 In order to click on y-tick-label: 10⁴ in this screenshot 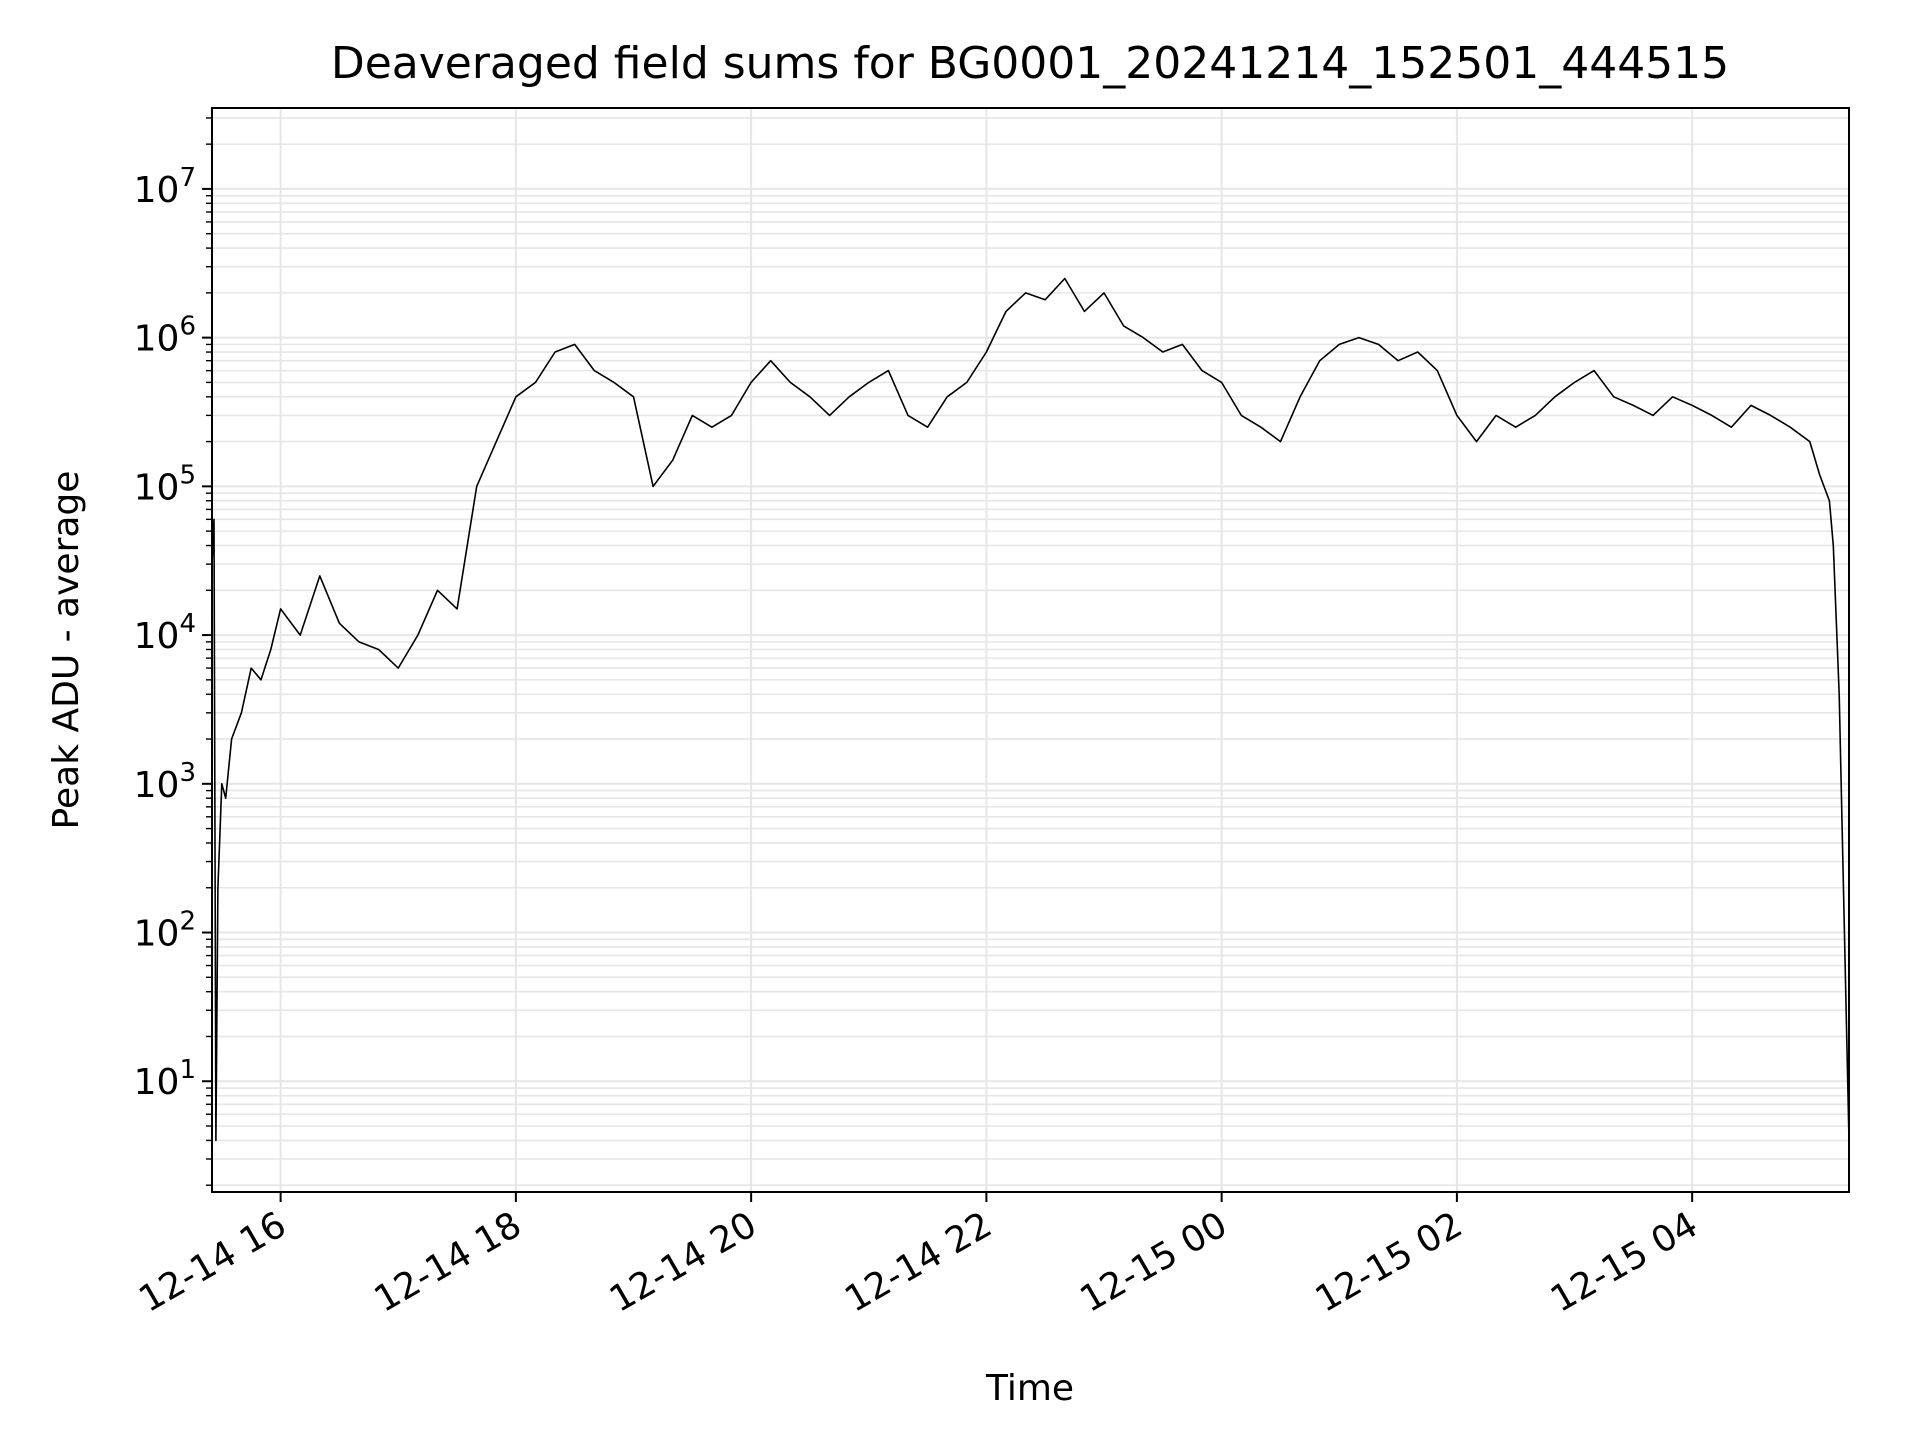, I will do `click(165, 633)`.